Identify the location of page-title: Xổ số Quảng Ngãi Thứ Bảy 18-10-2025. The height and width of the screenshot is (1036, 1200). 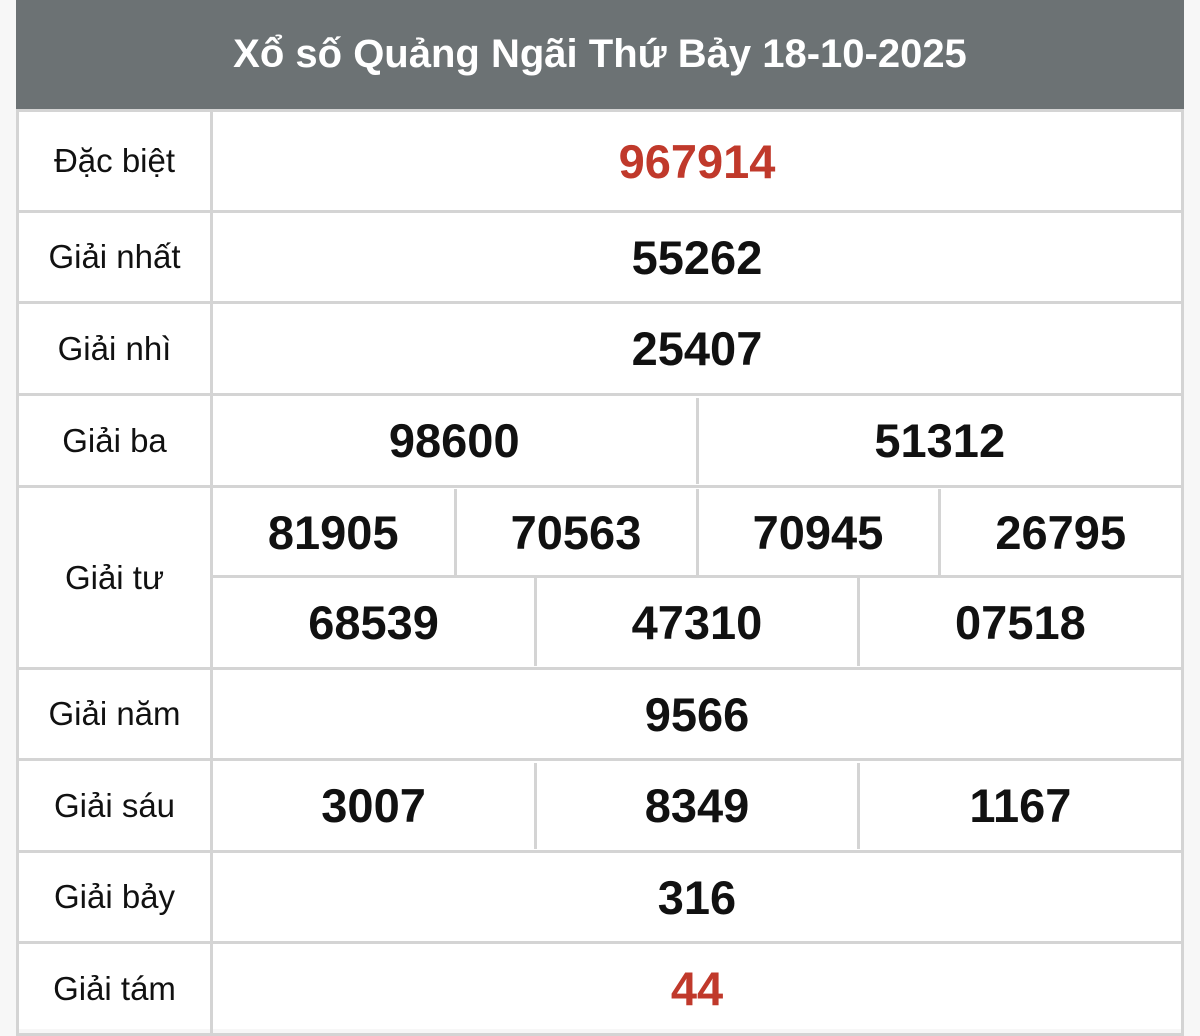
(600, 54).